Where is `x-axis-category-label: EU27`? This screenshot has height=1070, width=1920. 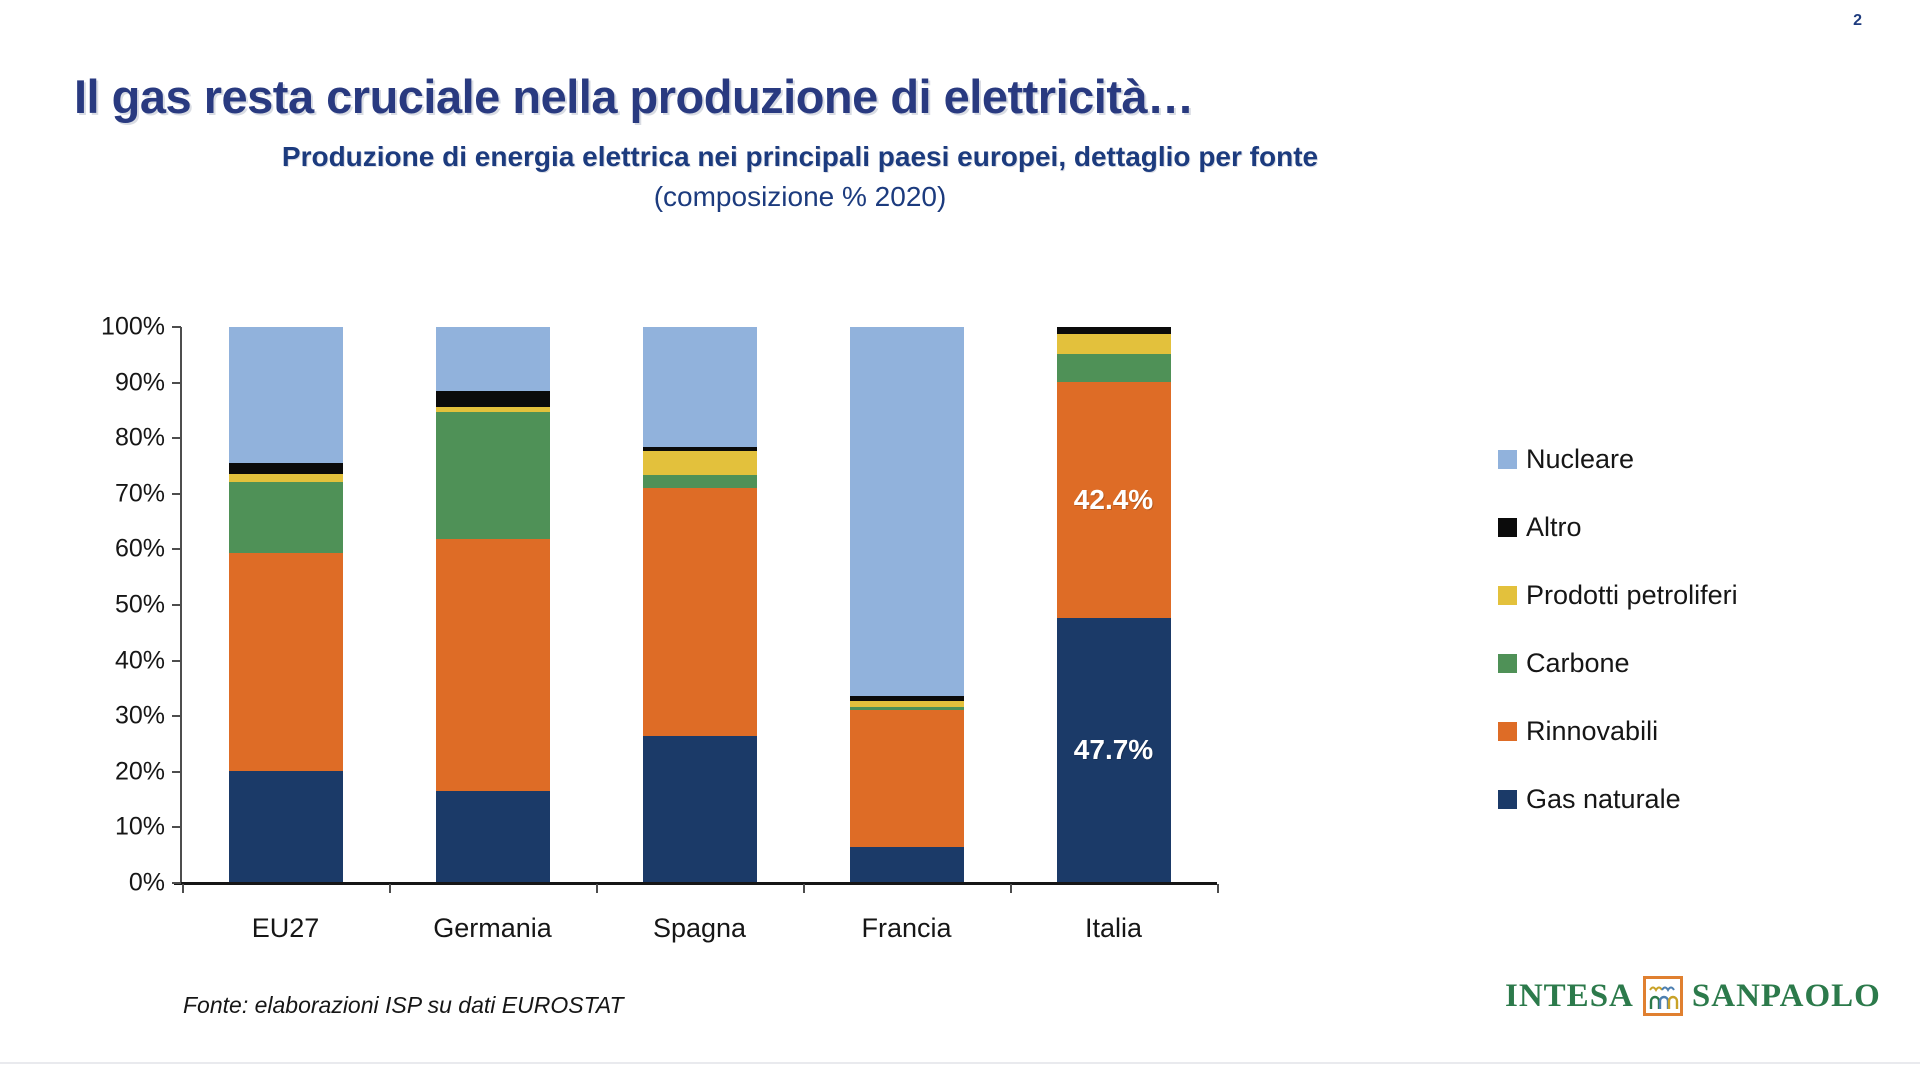
x-axis-category-label: EU27 is located at coordinates (285, 928).